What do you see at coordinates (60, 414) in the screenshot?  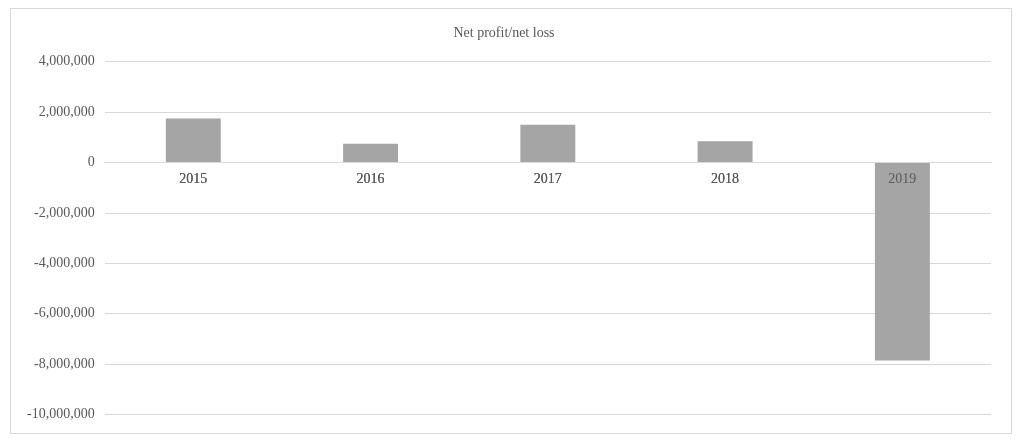 I see `y-tick-label: -10,000,000` at bounding box center [60, 414].